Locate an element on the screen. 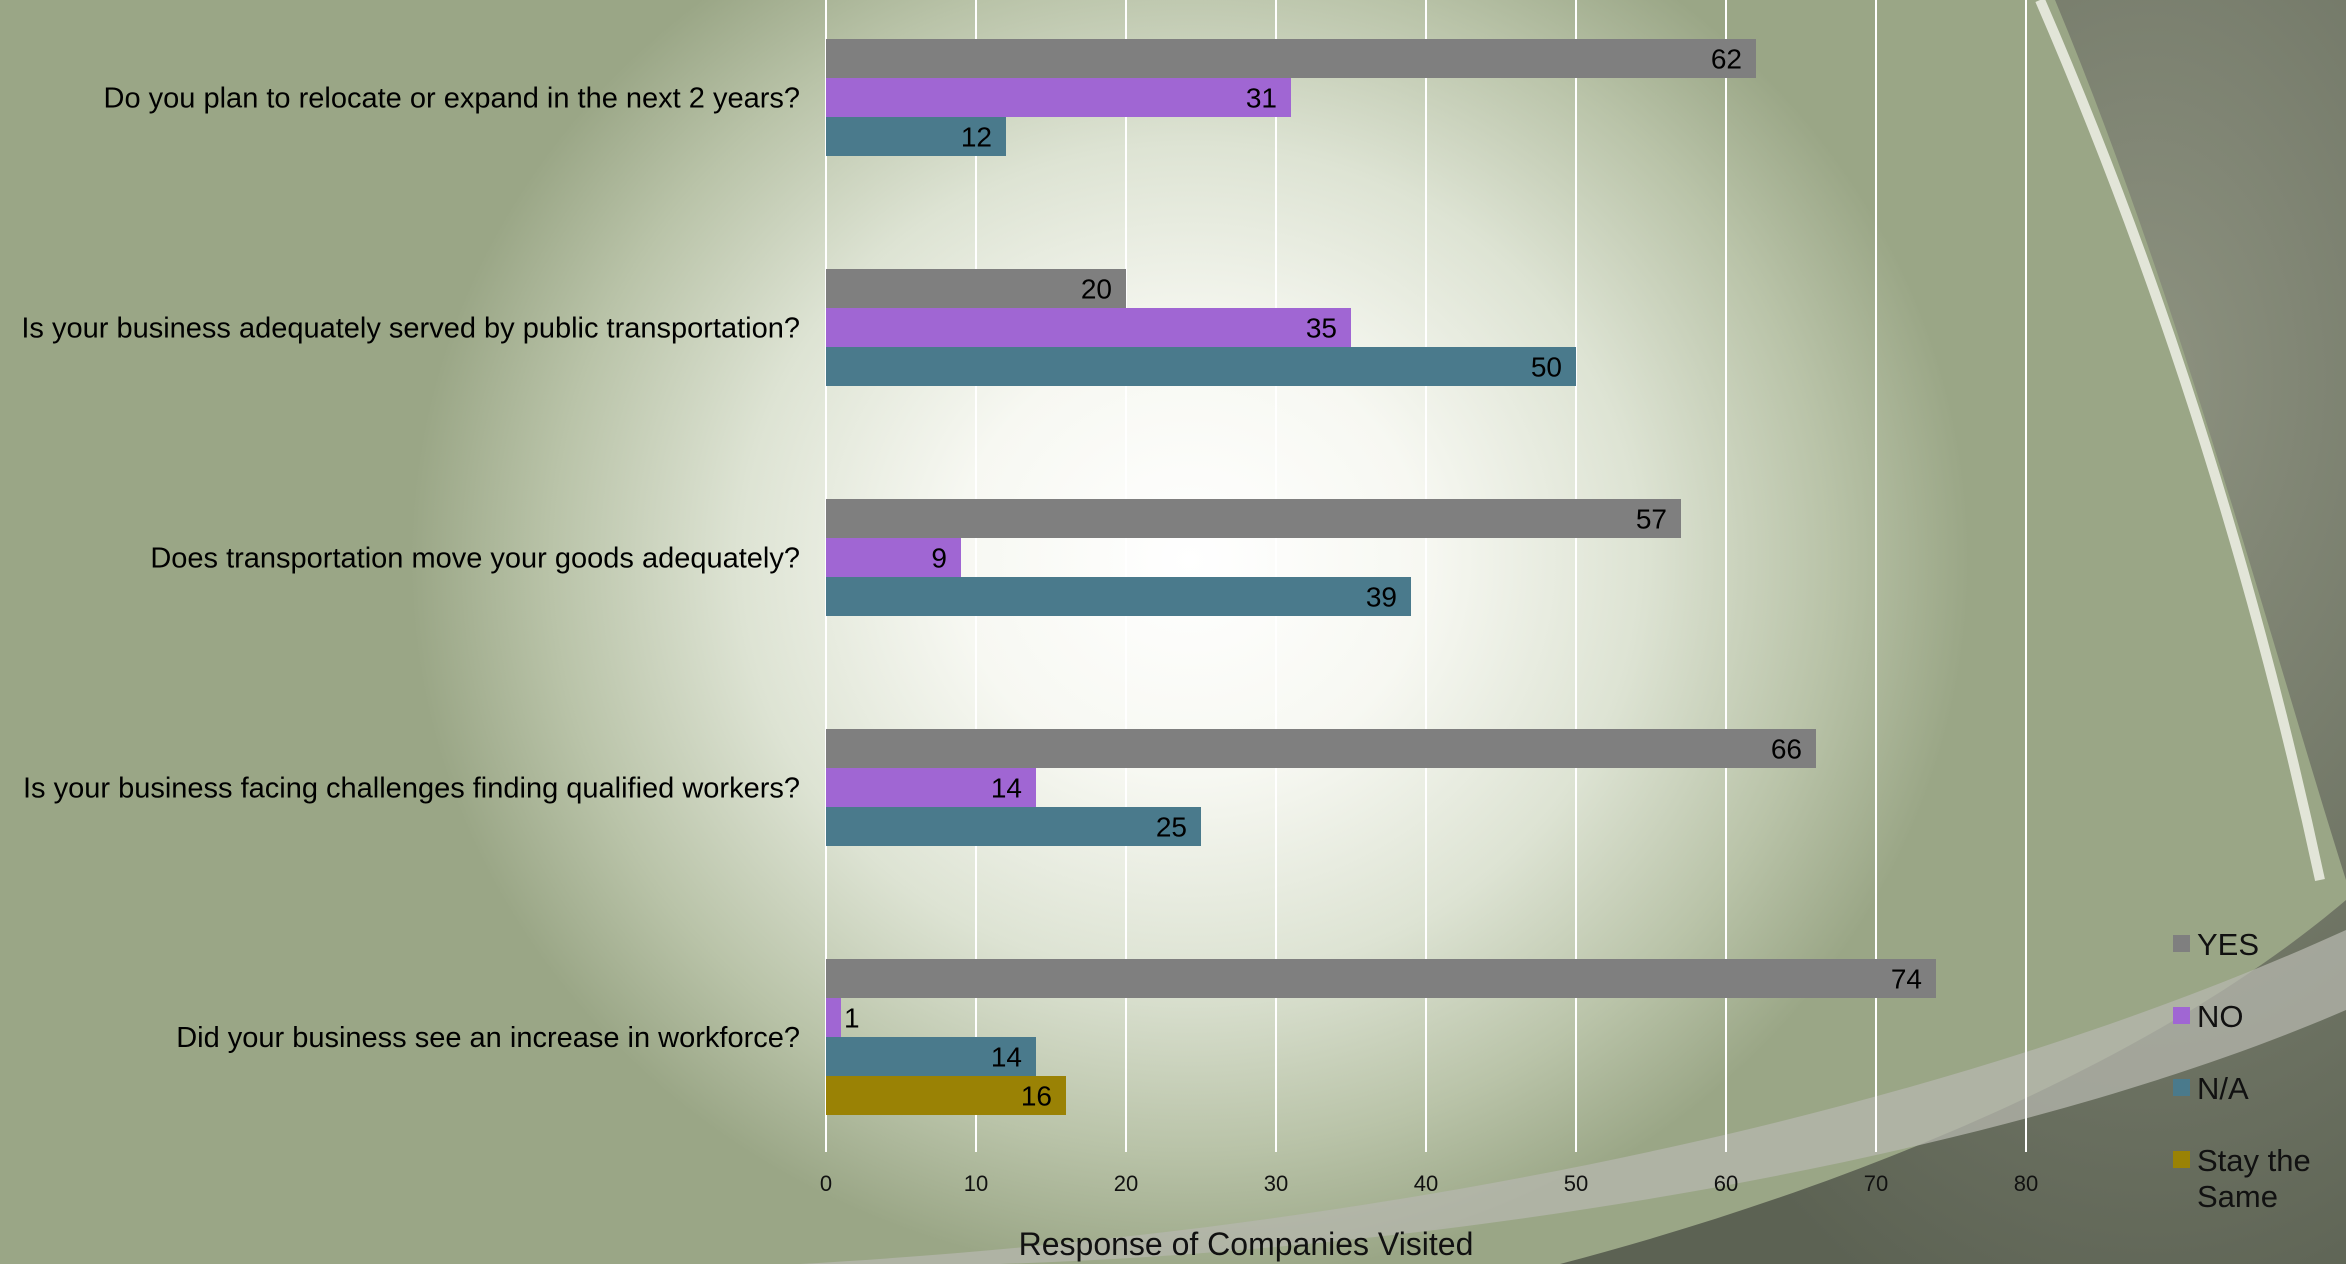  data-label: 25 is located at coordinates (1171, 827).